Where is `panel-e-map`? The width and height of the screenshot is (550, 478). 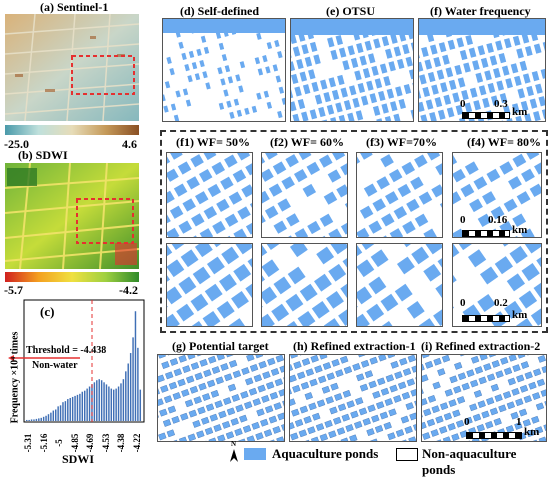
panel-e-map is located at coordinates (352, 70).